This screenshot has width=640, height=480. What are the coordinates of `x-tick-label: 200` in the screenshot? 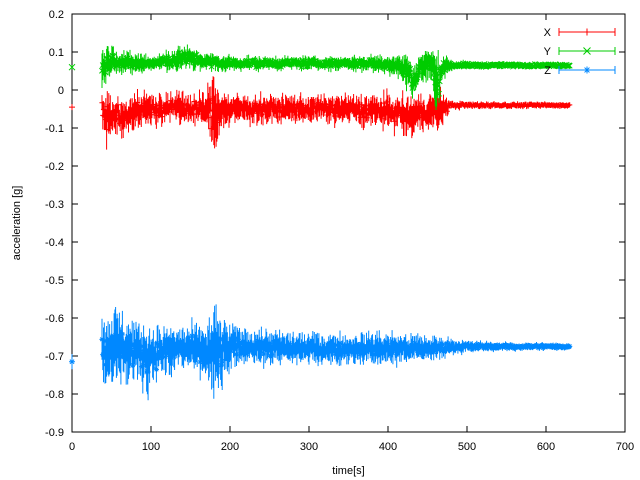 It's located at (230, 447).